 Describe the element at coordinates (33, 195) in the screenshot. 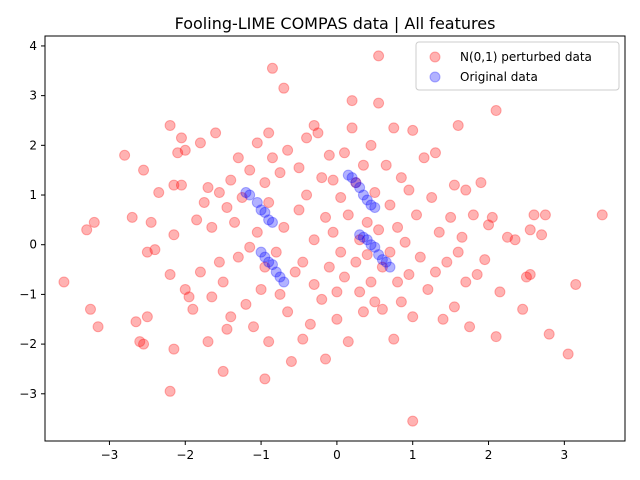

I see `y-tick-label: 1` at that location.